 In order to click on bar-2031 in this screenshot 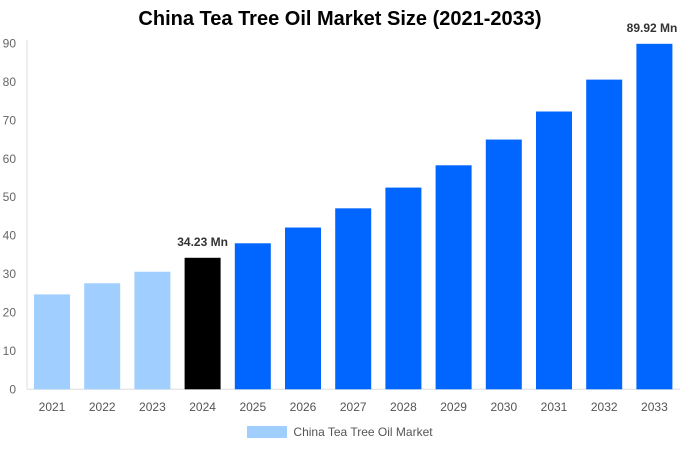, I will do `click(554, 250)`.